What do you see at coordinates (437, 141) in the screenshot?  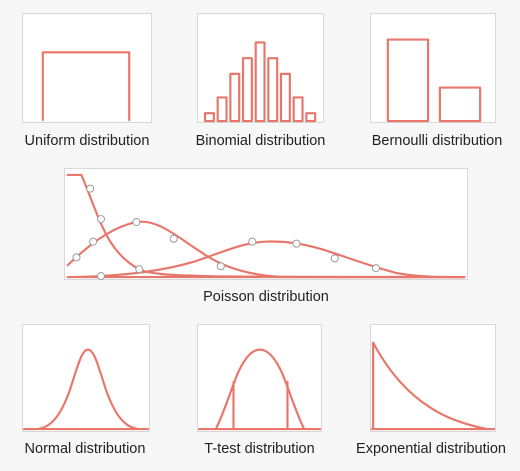 I see `bernoulli-caption: Bernoulli distribution` at bounding box center [437, 141].